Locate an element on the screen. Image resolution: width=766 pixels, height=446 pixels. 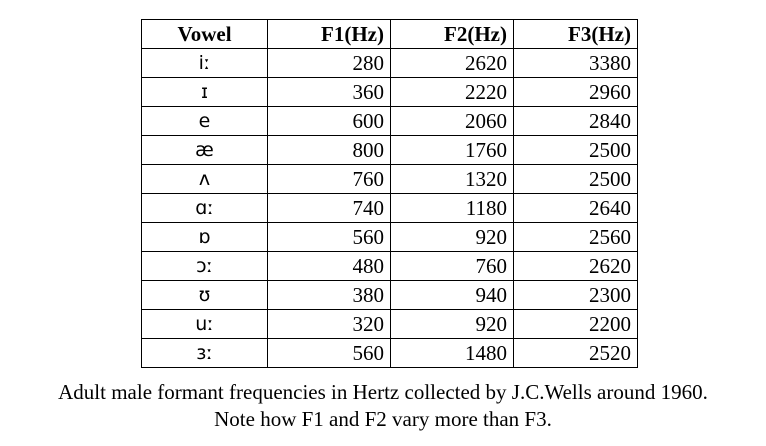
table-header-row: Vowel F1(Hz) F2(Hz) F3(Hz) is located at coordinates (389, 34).